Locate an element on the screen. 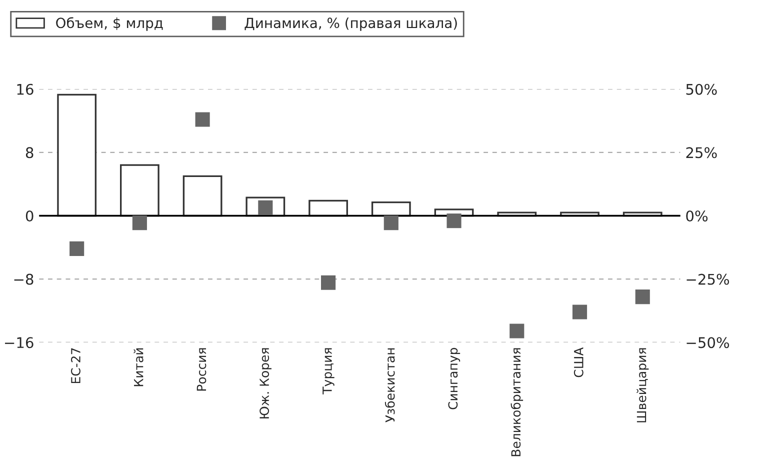 The image size is (782, 469). x-tick-label: Турция is located at coordinates (328, 371).